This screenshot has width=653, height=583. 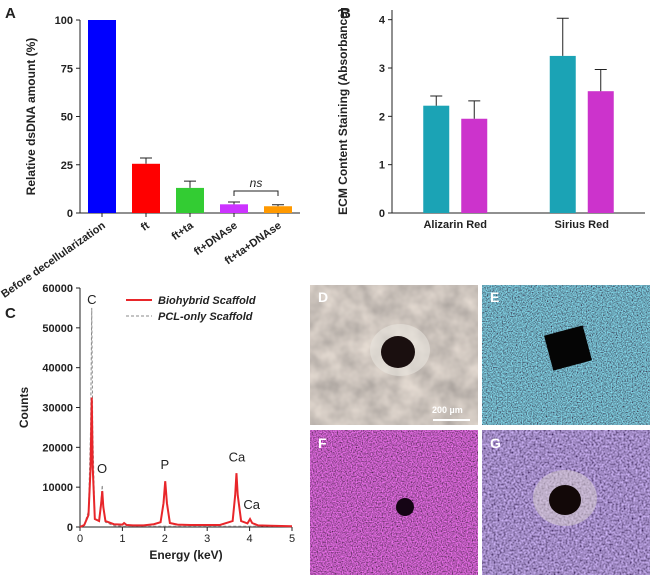 I want to click on x-tick-label: 1, so click(x=122, y=539).